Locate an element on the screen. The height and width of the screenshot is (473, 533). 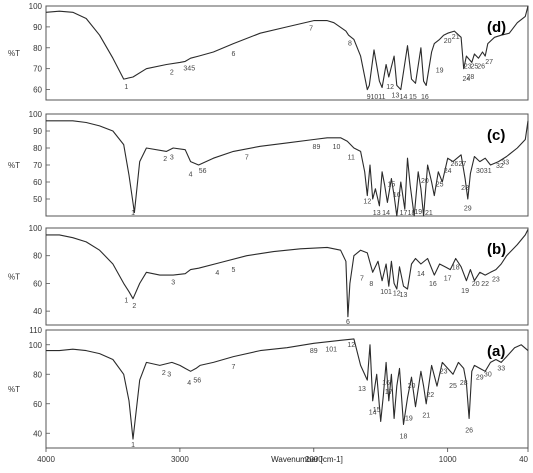
y-tick-label: 40 is located at coordinates (37, 433).